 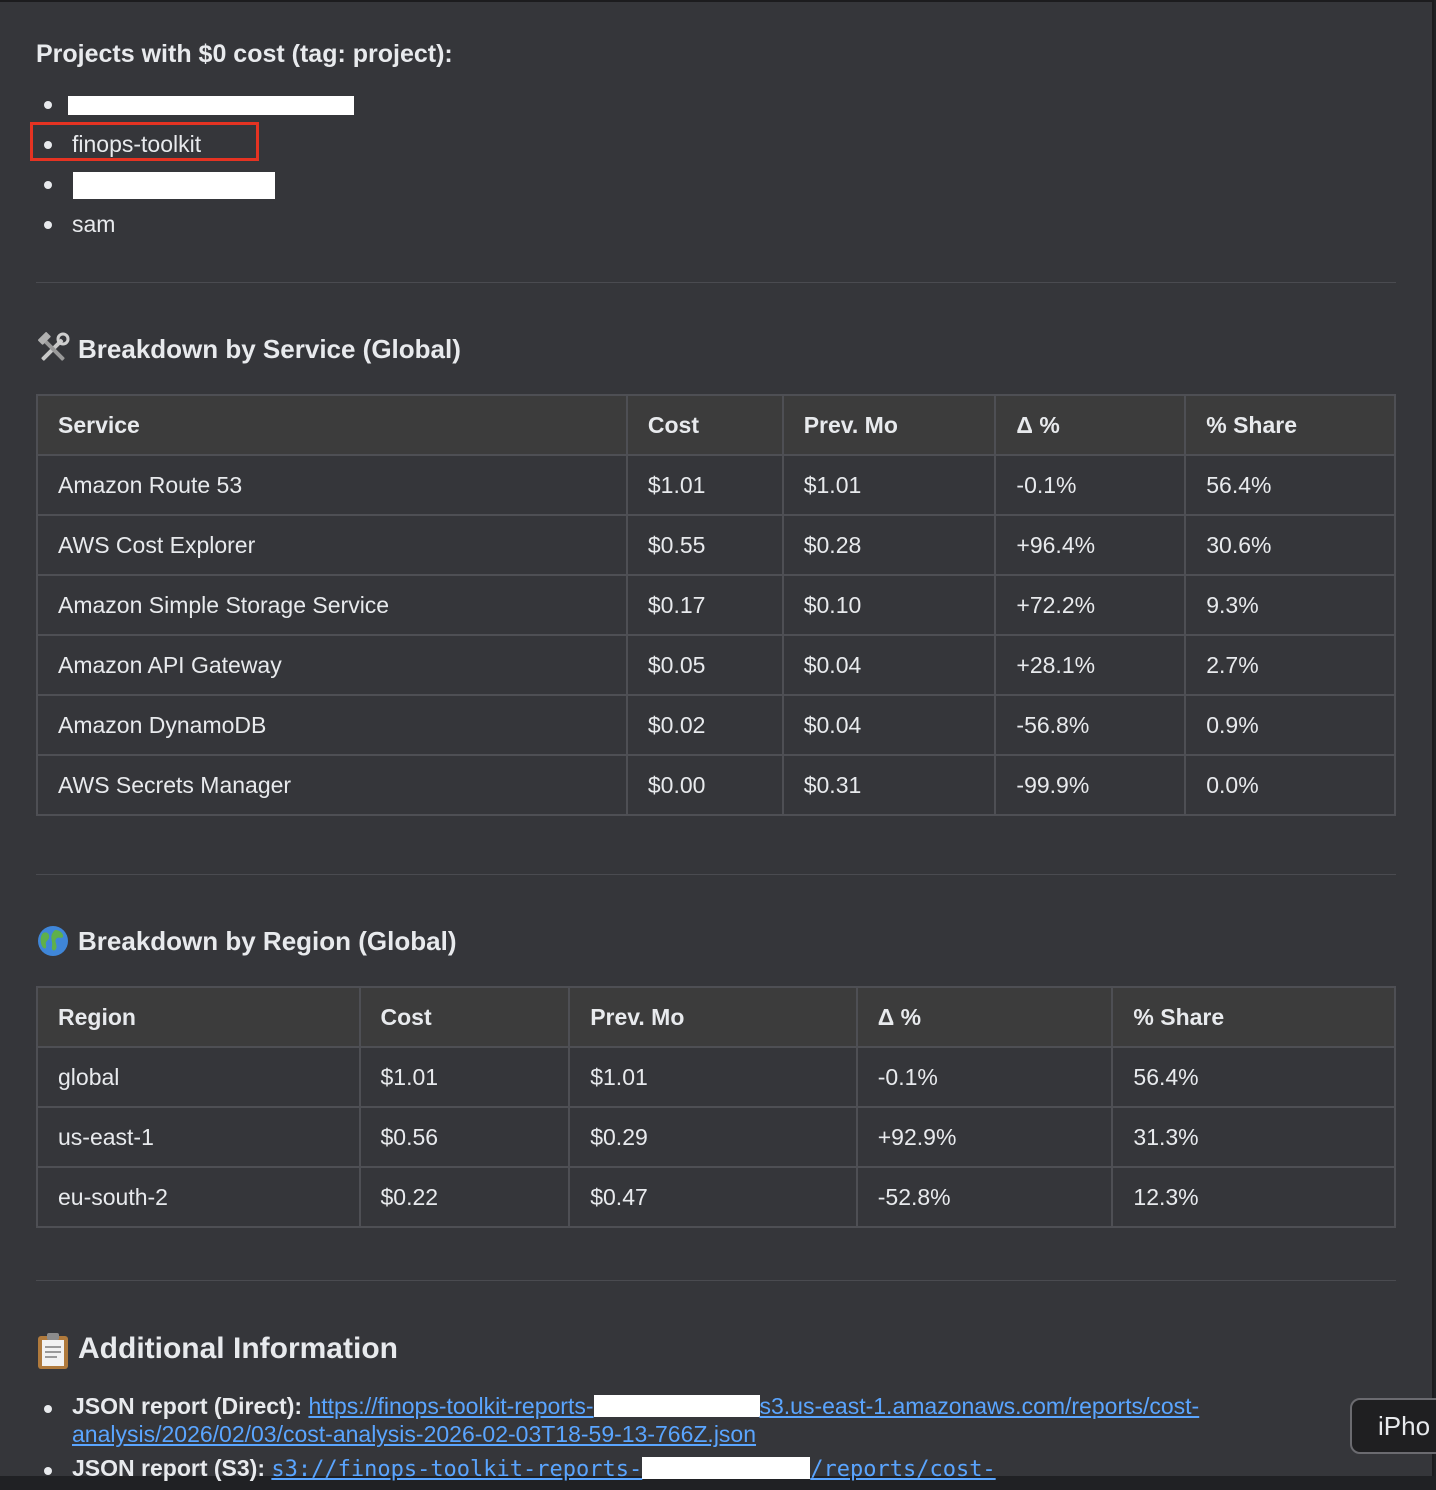 What do you see at coordinates (332, 605) in the screenshot?
I see `service-name: Amazon Simple Storage Service` at bounding box center [332, 605].